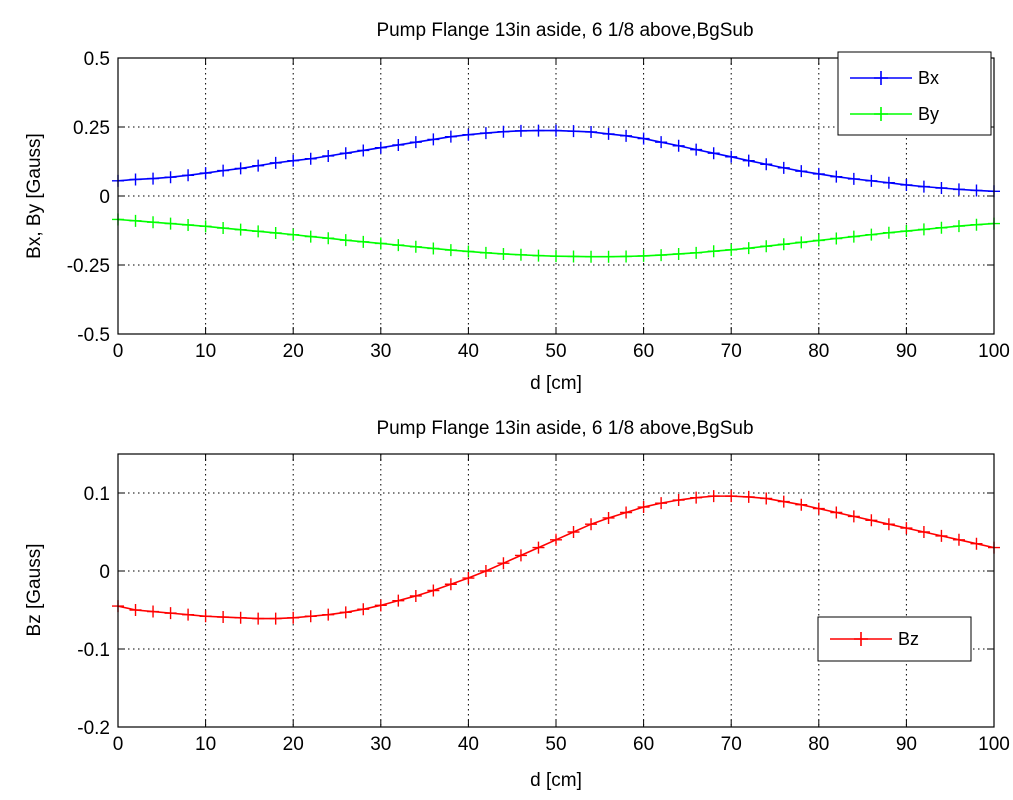 The image size is (1013, 800). What do you see at coordinates (205, 744) in the screenshot?
I see `bottom-x-tick-label: 10` at bounding box center [205, 744].